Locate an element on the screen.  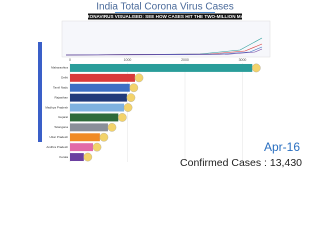
y-tick-label: Andhra Pradesh is located at coordinates (57, 147).